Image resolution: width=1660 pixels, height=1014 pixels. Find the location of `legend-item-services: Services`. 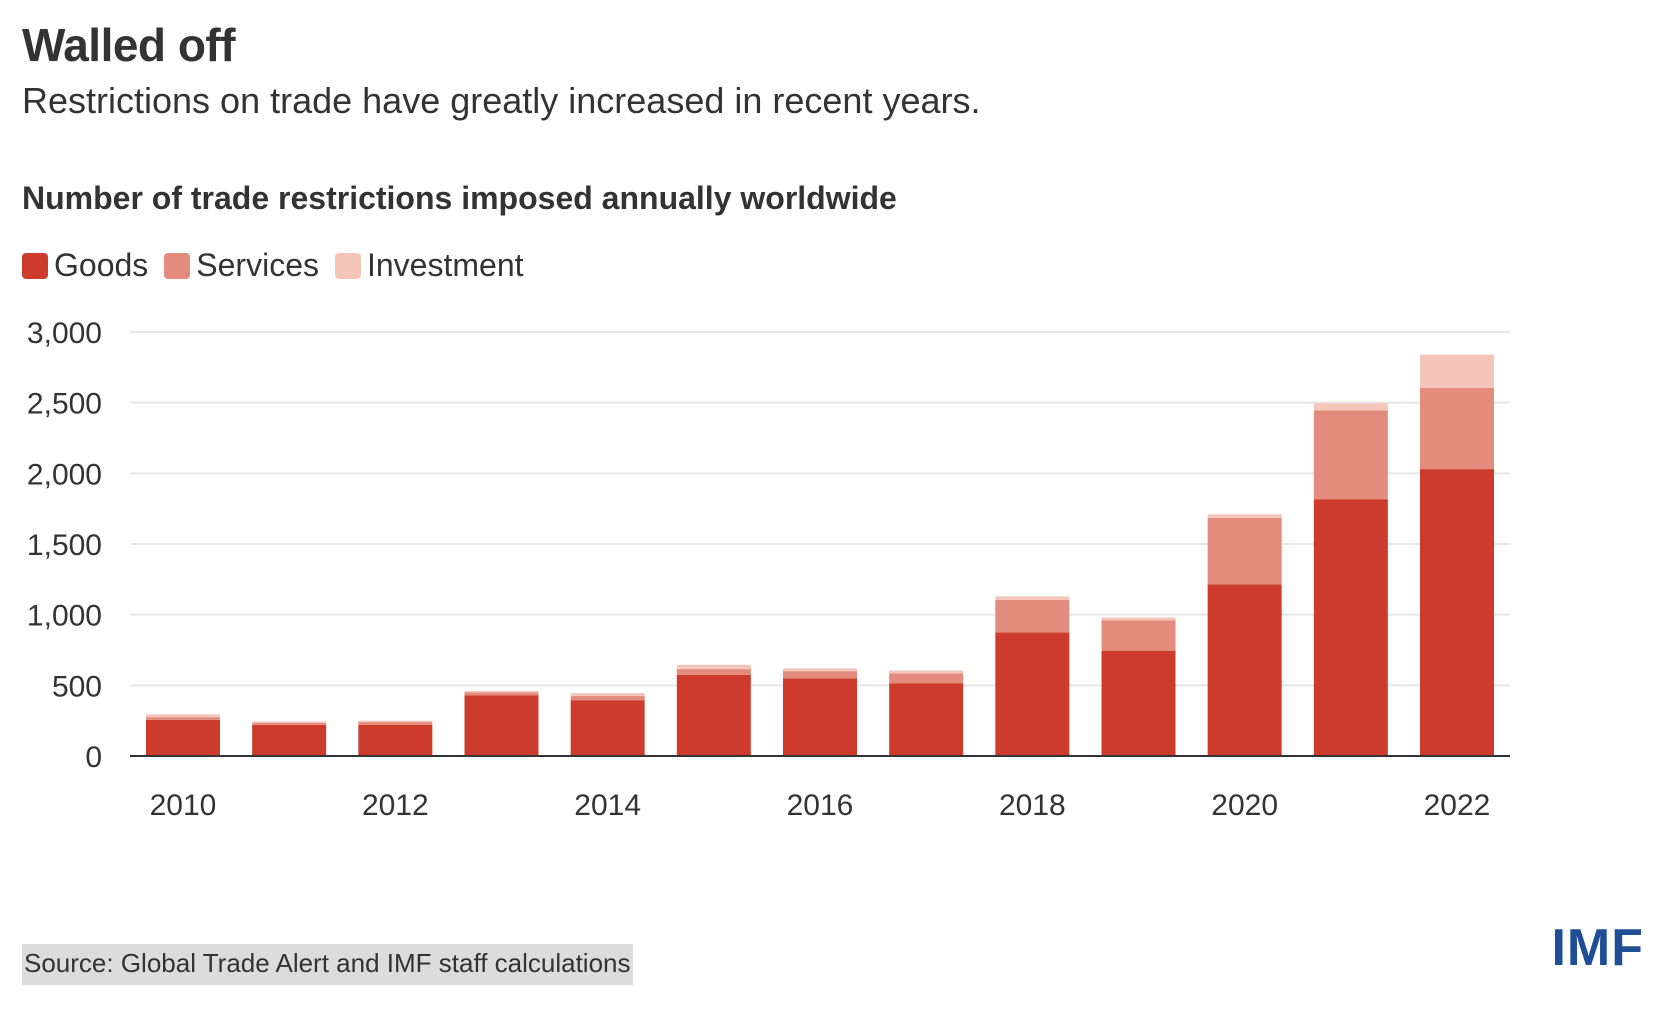

legend-item-services: Services is located at coordinates (241, 265).